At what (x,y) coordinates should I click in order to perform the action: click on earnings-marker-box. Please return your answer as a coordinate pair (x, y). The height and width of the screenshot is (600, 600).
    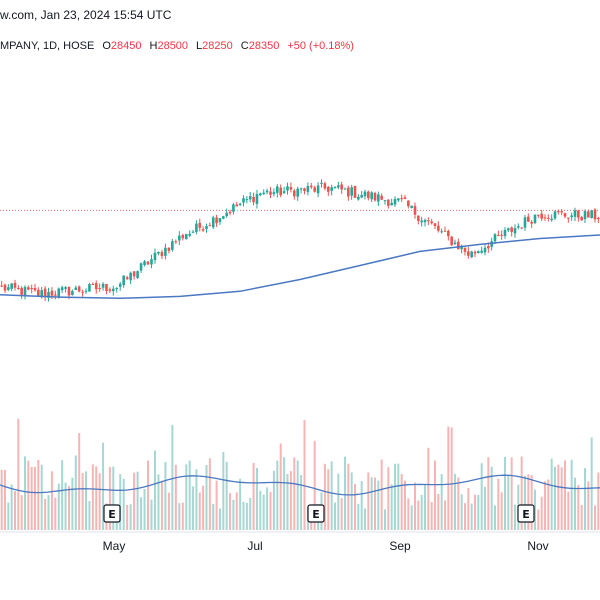
    Looking at the image, I should click on (316, 513).